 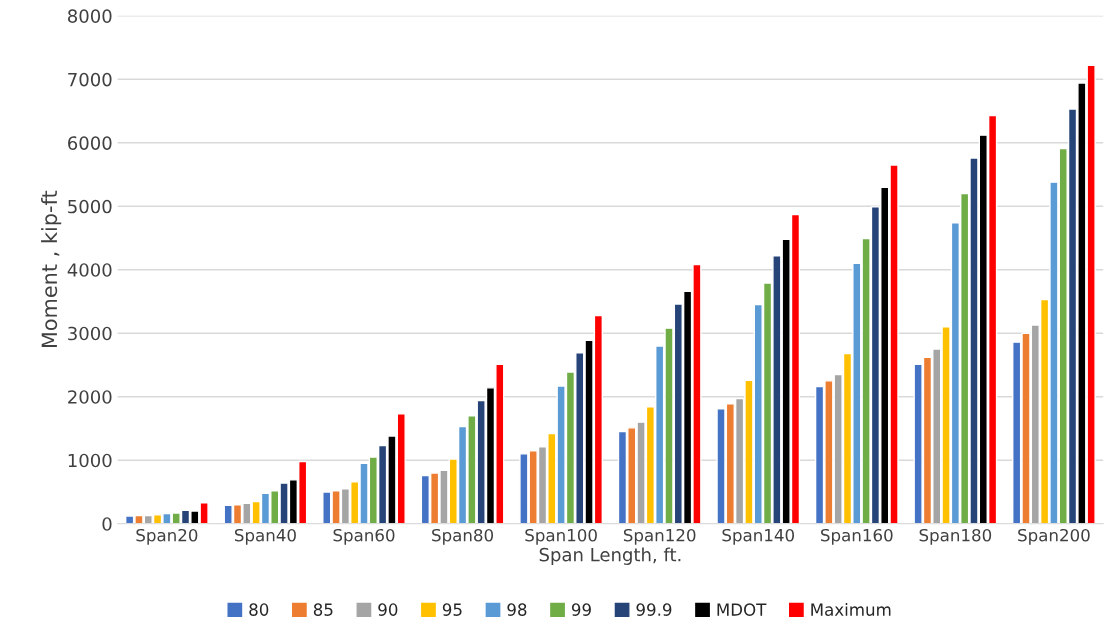 I want to click on legend-label: 99.9, so click(x=654, y=609).